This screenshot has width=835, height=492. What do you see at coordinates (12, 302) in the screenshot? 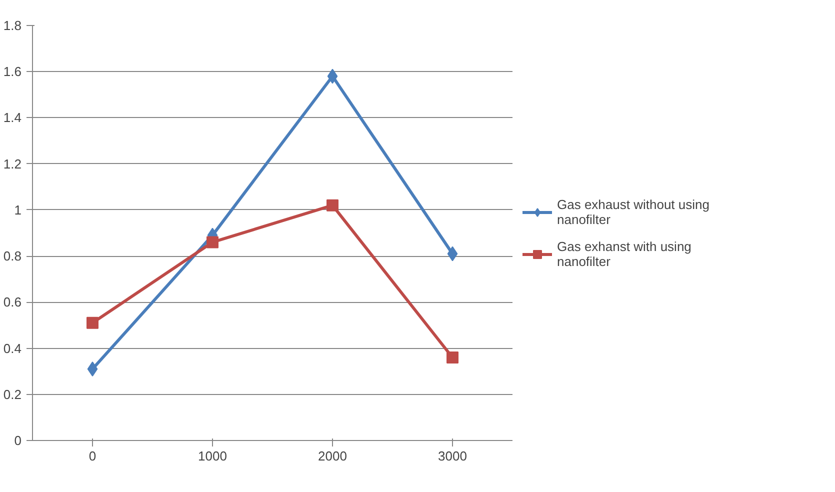
I see `y-tick-label: 0.6` at bounding box center [12, 302].